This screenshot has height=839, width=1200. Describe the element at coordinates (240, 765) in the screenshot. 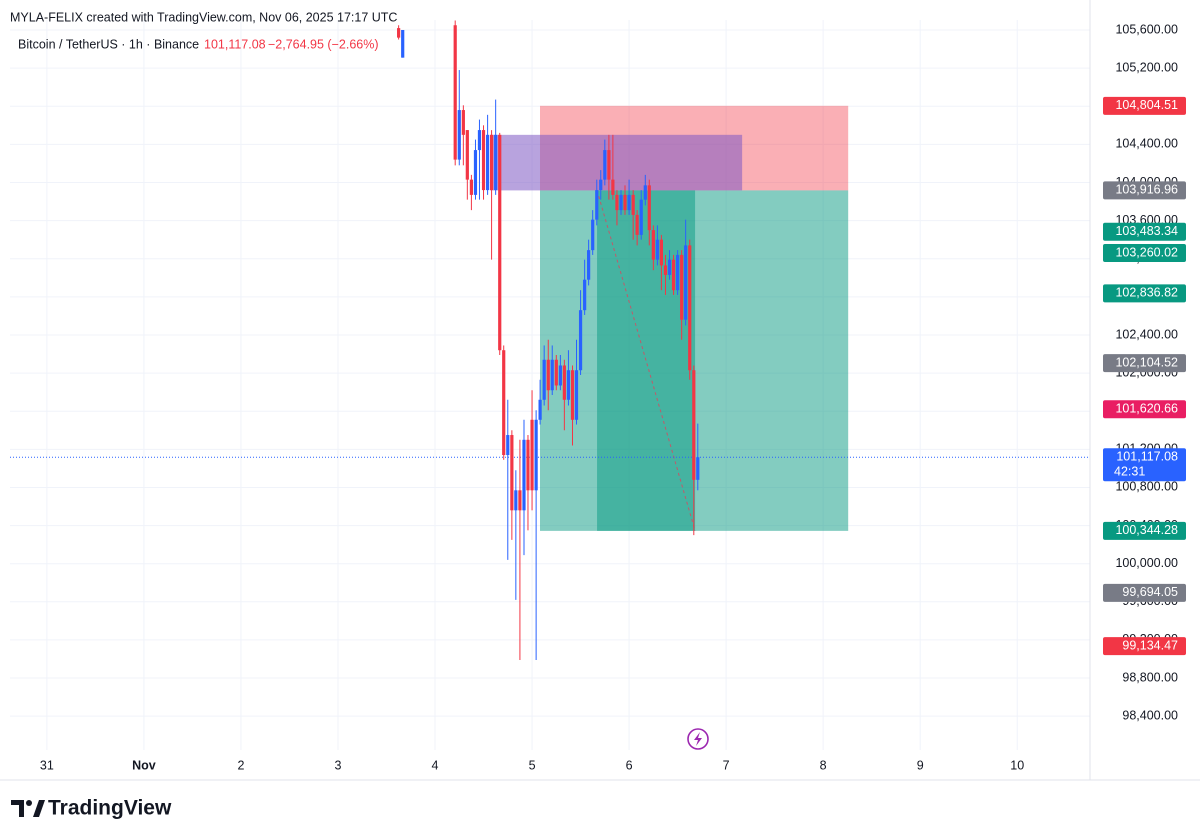

I see `x-tick-label: 2` at that location.